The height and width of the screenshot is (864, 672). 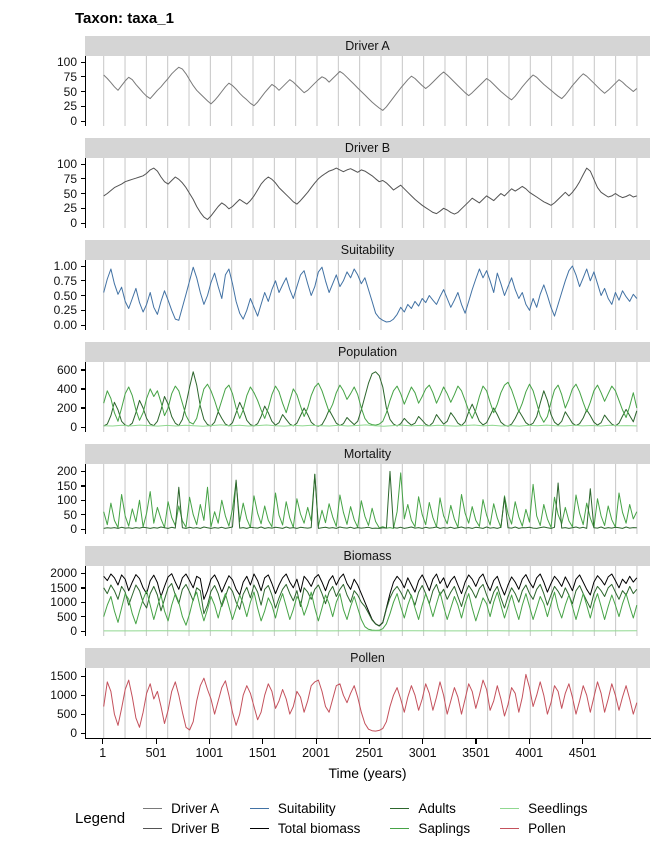 I want to click on y-tick-label: 25, so click(x=70, y=106).